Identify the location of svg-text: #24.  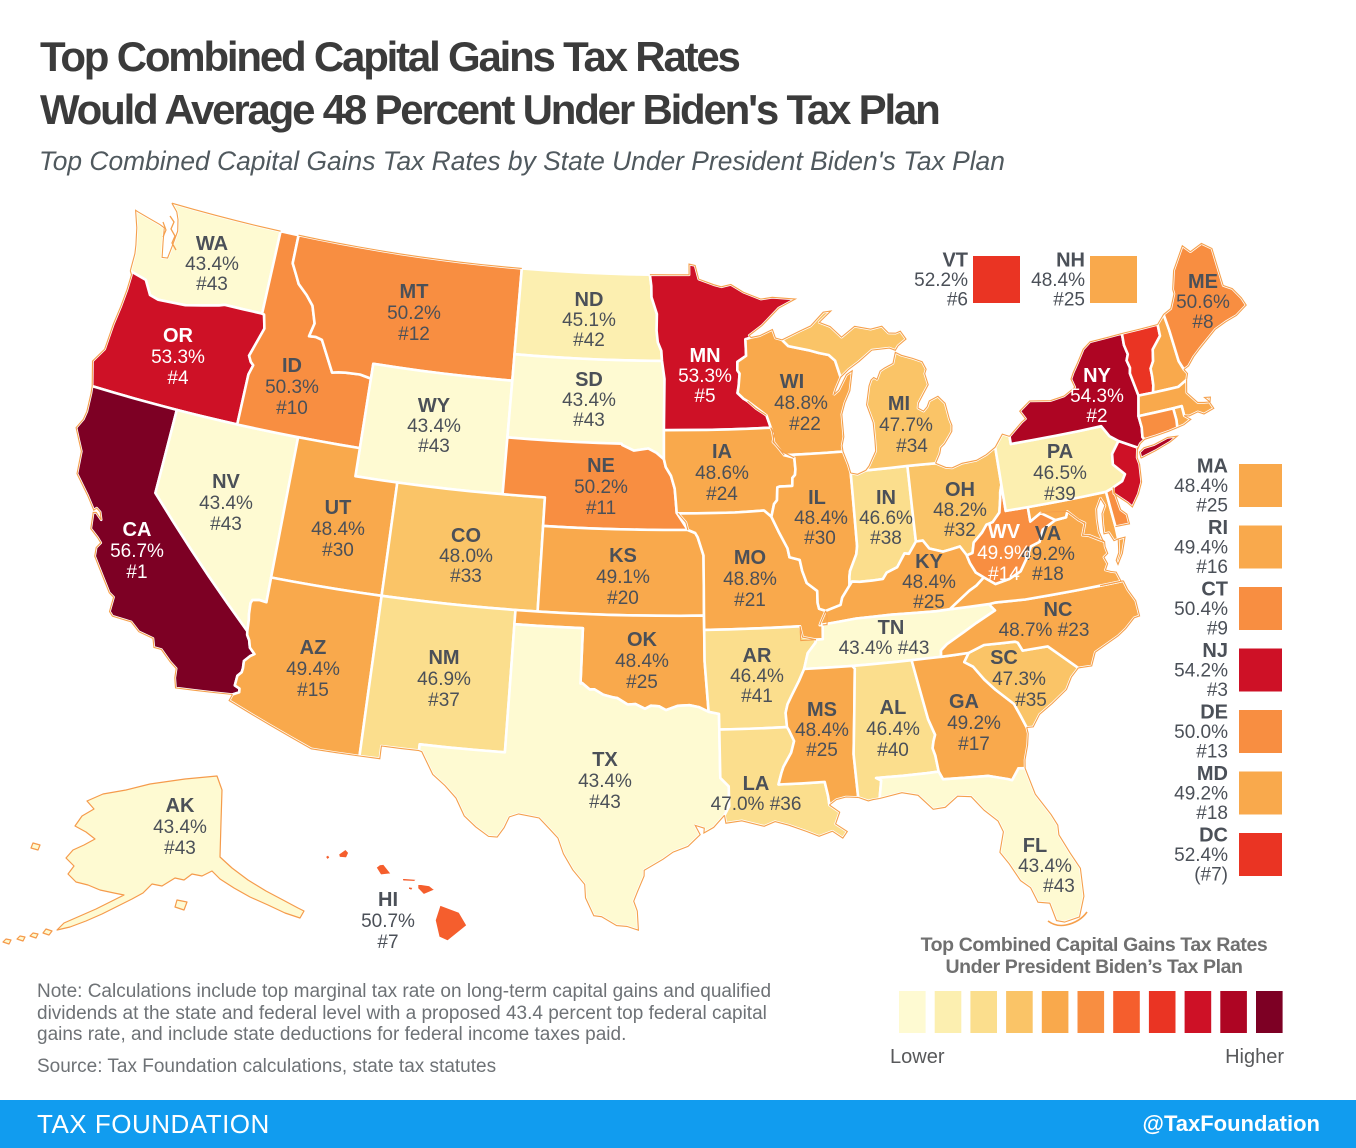
(722, 494).